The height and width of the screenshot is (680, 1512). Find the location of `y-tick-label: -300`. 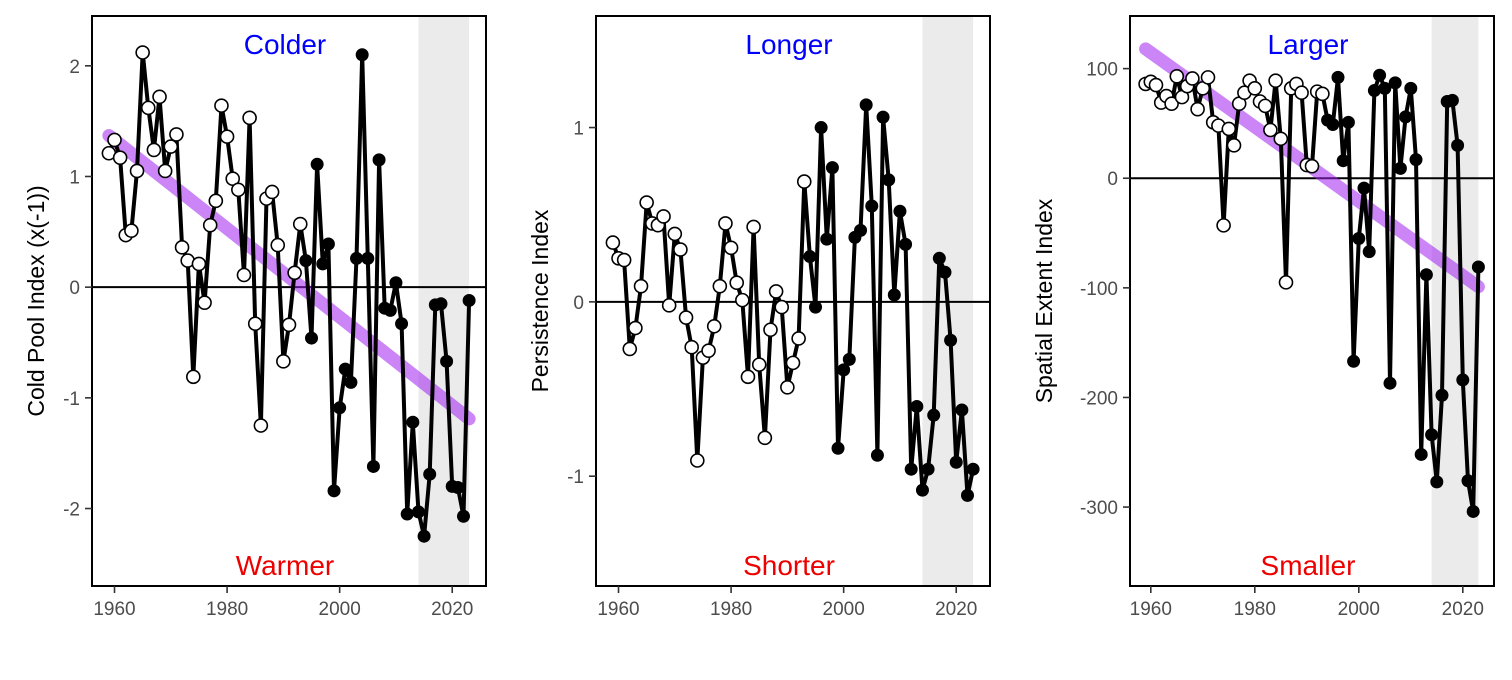

y-tick-label: -300 is located at coordinates (1099, 508).